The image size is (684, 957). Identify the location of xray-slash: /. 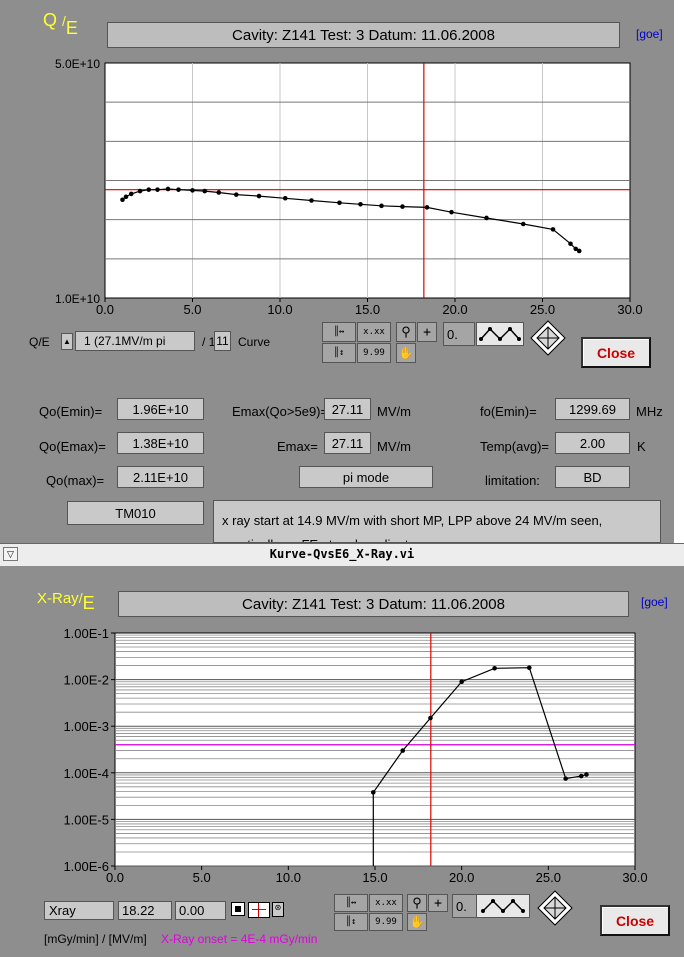
(80, 598).